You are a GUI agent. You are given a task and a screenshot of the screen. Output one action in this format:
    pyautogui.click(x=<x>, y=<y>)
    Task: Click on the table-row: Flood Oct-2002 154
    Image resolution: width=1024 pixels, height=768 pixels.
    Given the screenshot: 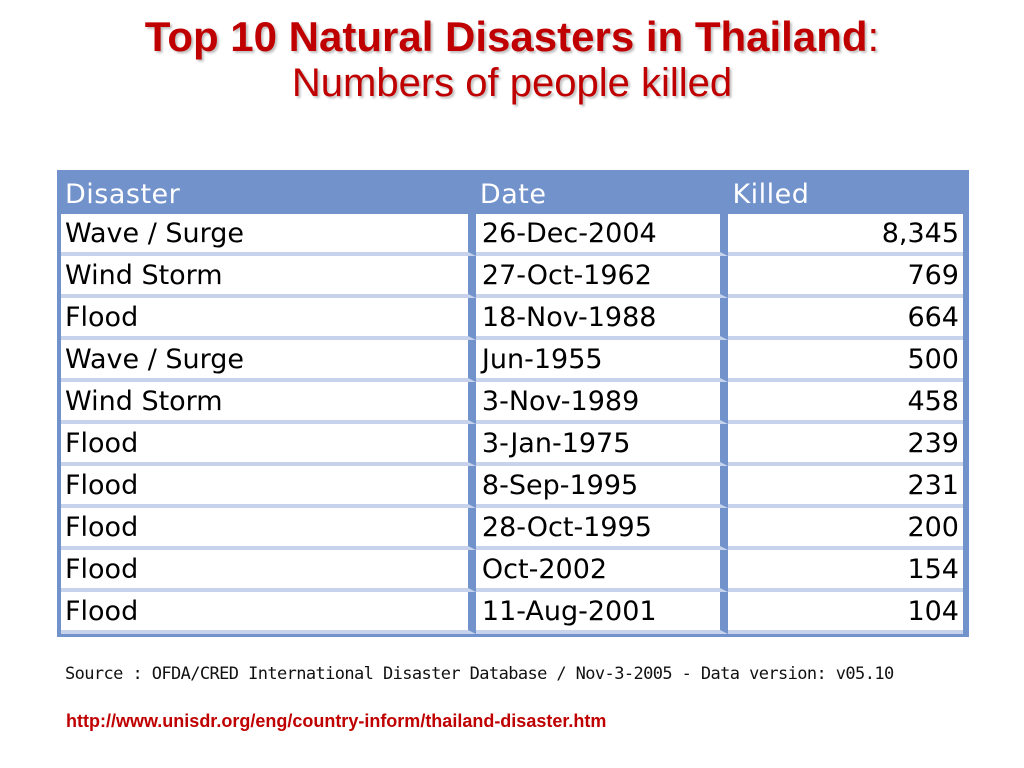 What is the action you would take?
    pyautogui.click(x=512, y=571)
    